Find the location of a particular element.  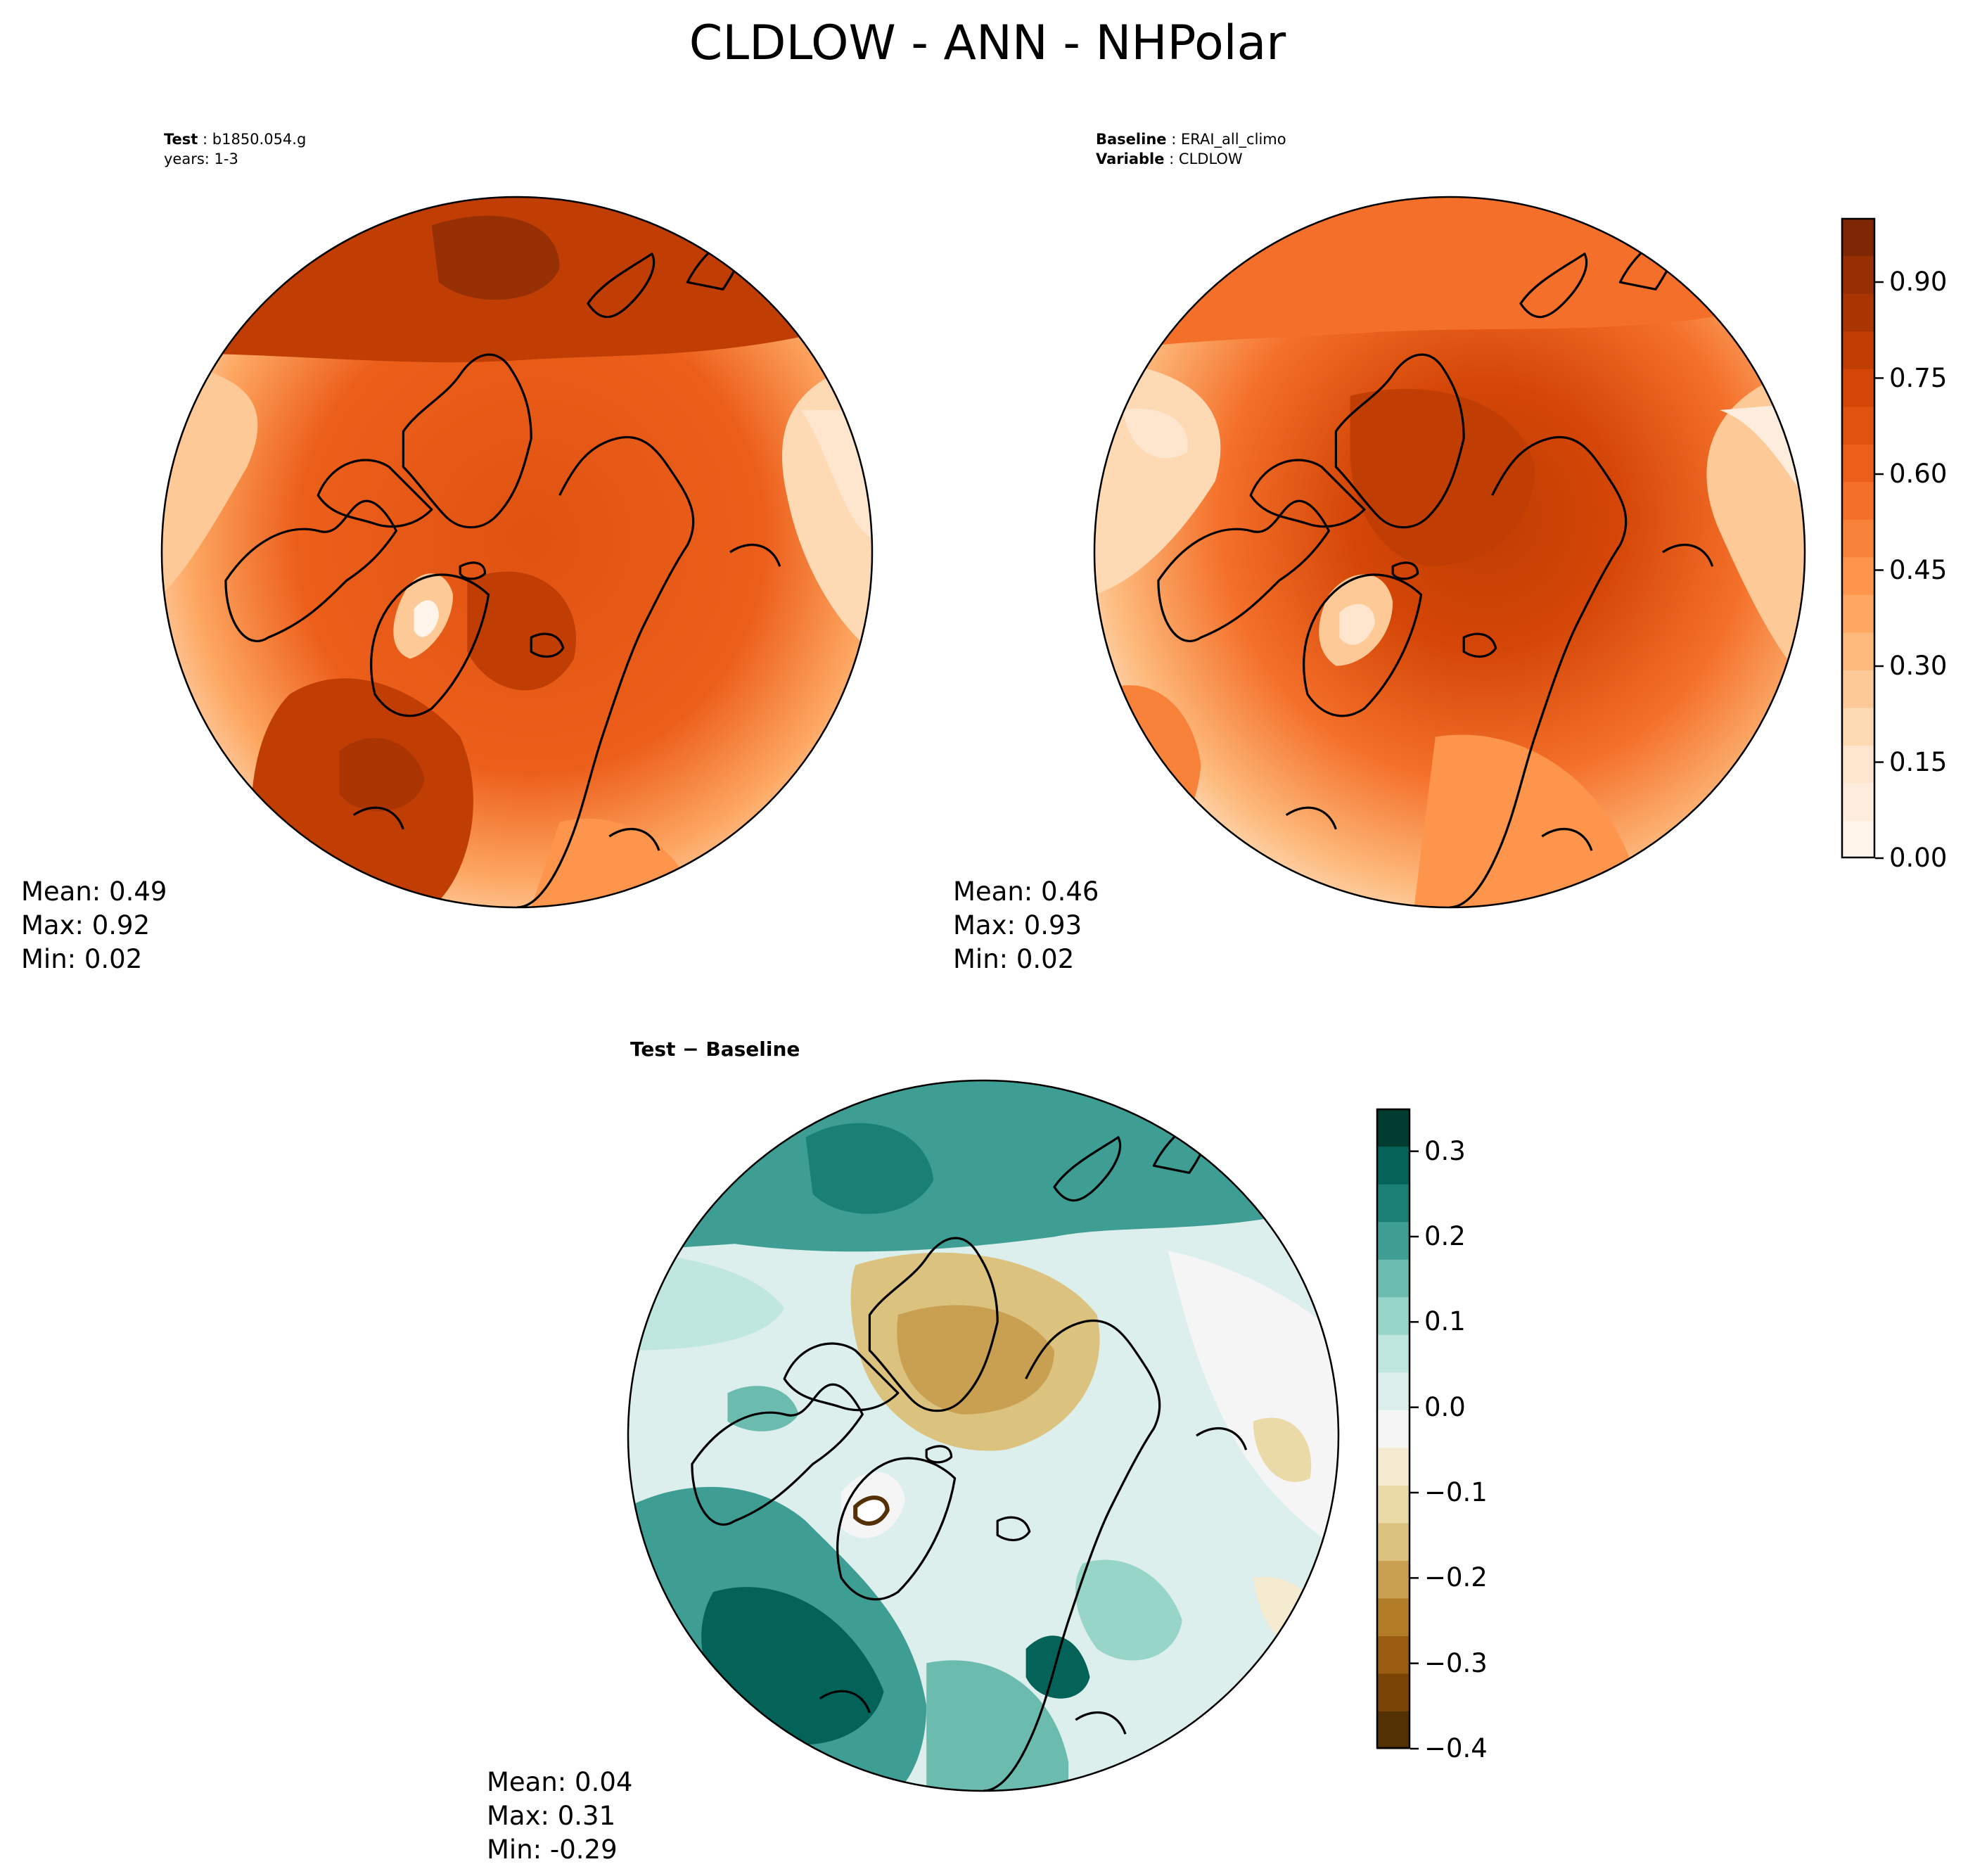

colorbar-main-border is located at coordinates (1858, 538).